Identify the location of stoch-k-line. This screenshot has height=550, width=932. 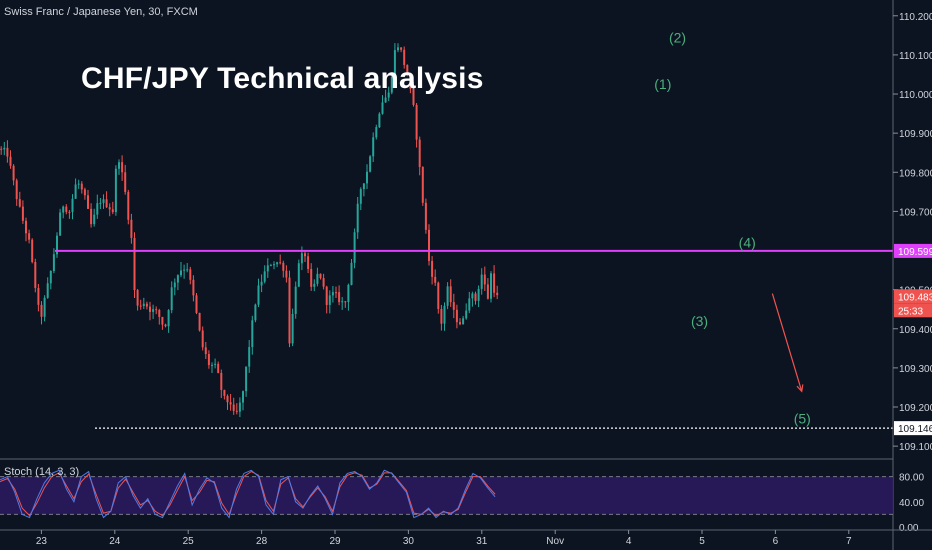
(248, 494).